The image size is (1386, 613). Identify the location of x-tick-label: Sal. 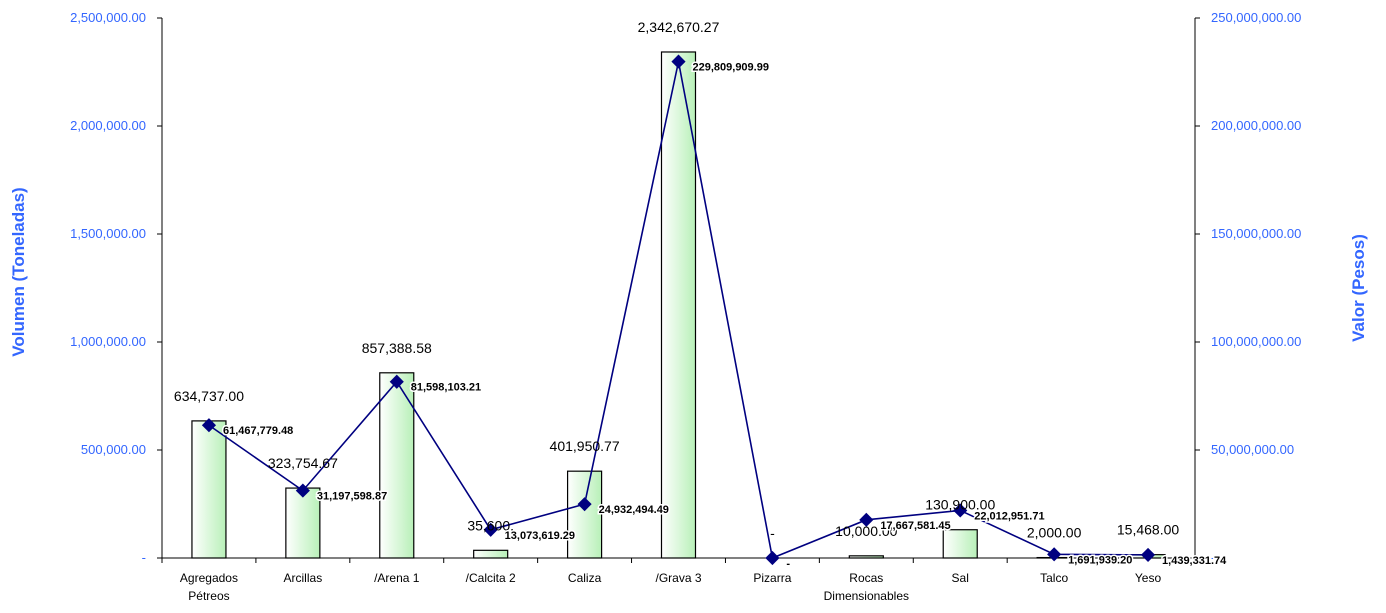
(960, 578).